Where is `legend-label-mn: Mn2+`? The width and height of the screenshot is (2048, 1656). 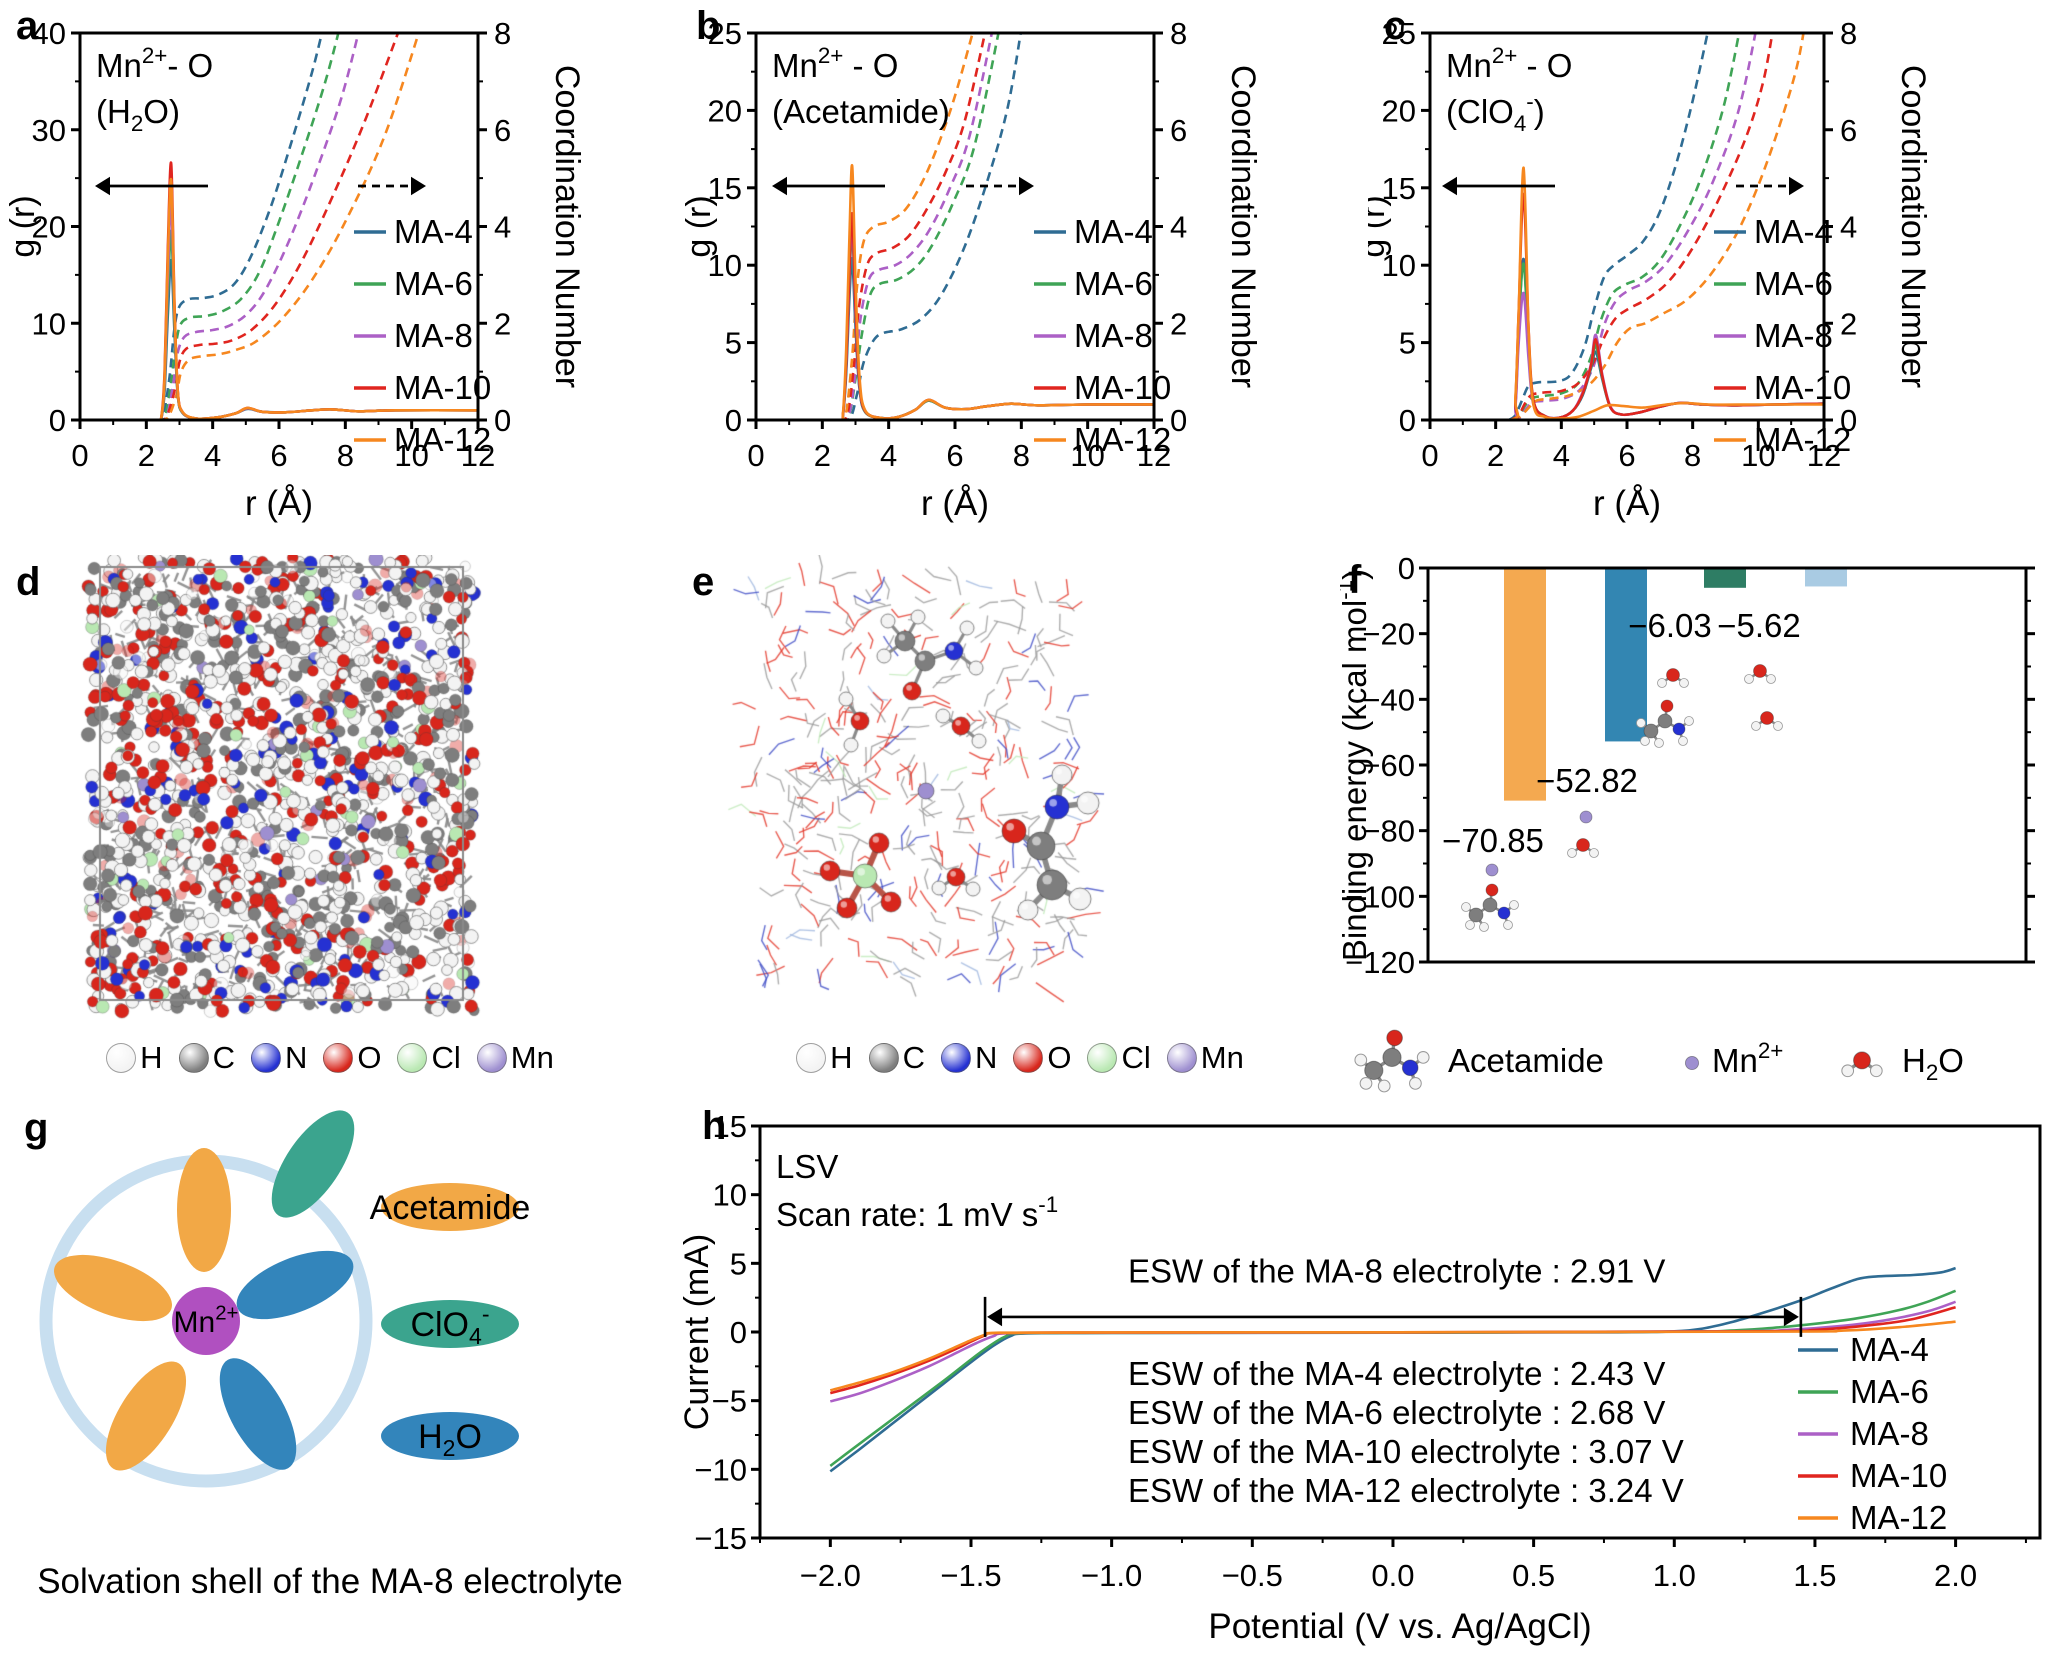 legend-label-mn: Mn2+ is located at coordinates (1747, 1058).